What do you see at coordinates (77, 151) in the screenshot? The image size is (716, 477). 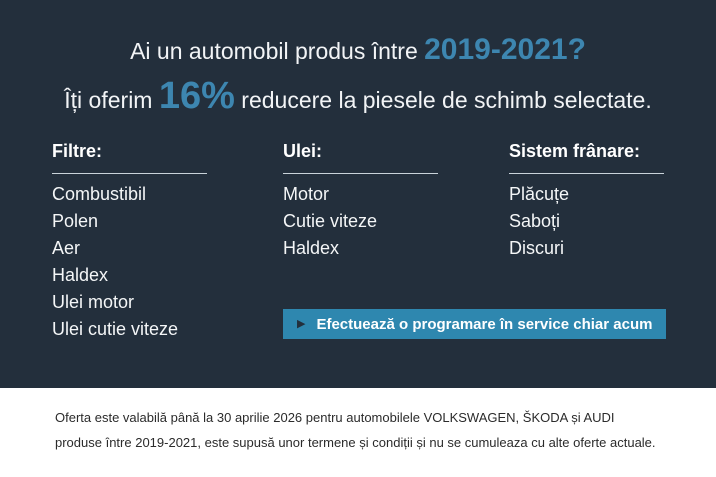 I see `column-filters-title: Filtre:` at bounding box center [77, 151].